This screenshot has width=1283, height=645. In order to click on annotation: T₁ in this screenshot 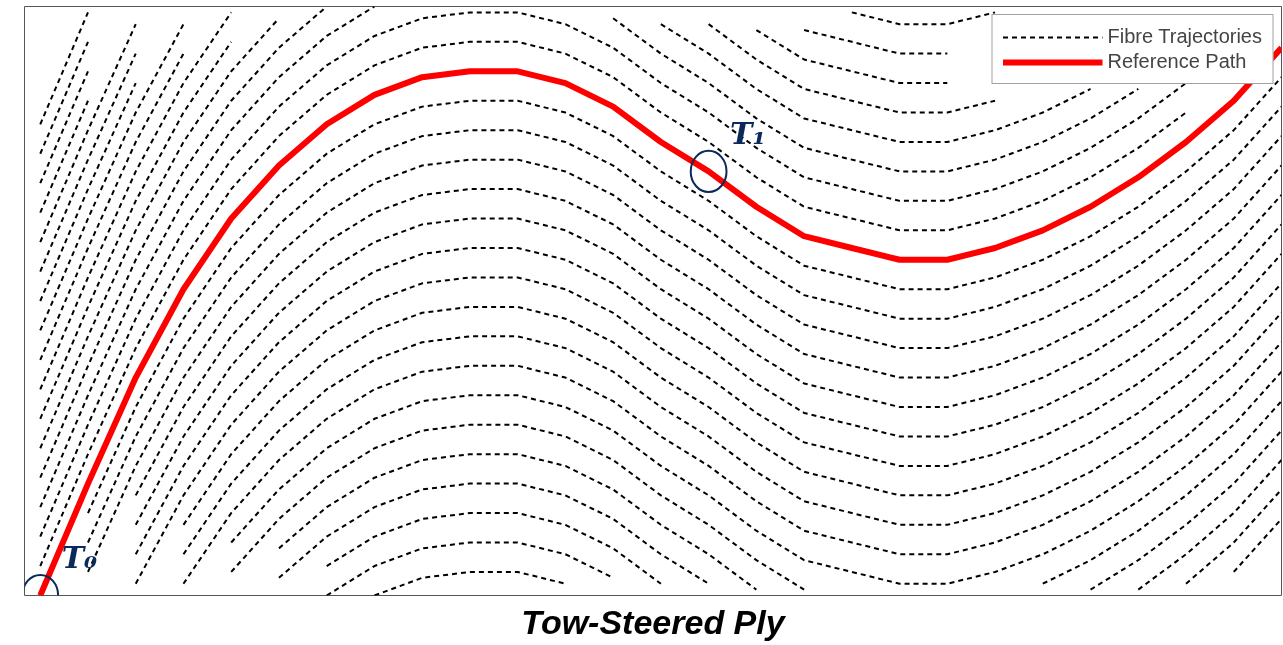, I will do `click(748, 133)`.